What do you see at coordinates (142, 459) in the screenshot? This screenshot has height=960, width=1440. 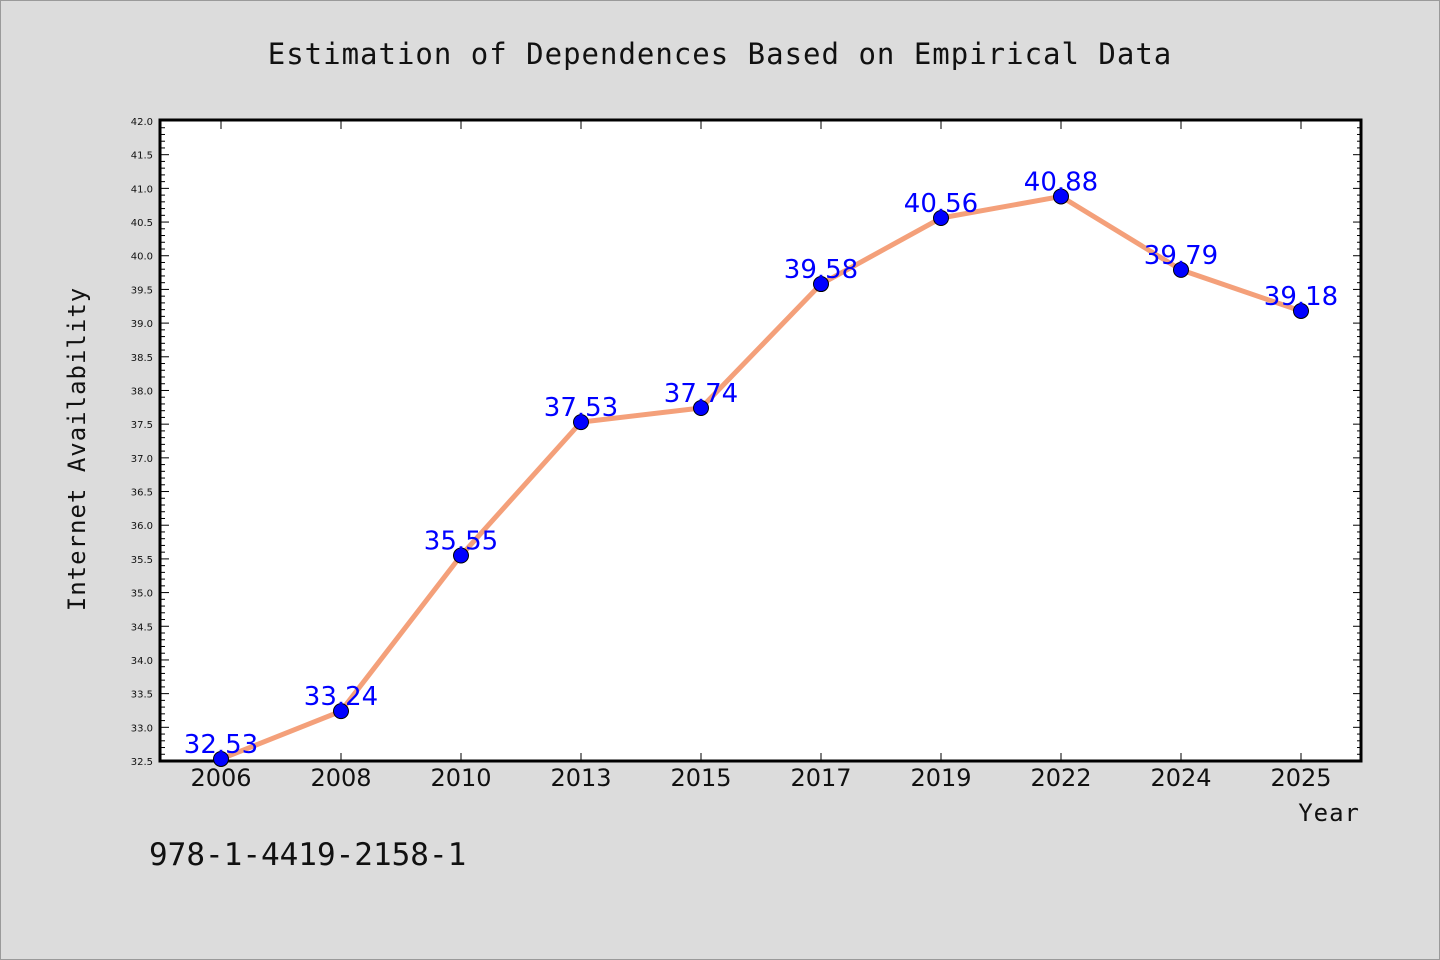 I see `y-tick-label: 37.0` at bounding box center [142, 459].